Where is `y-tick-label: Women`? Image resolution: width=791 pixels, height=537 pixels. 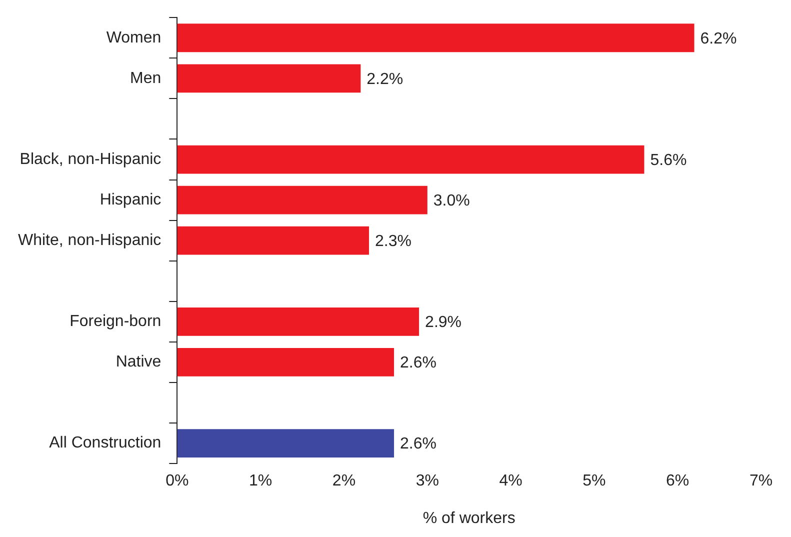 y-tick-label: Women is located at coordinates (134, 37).